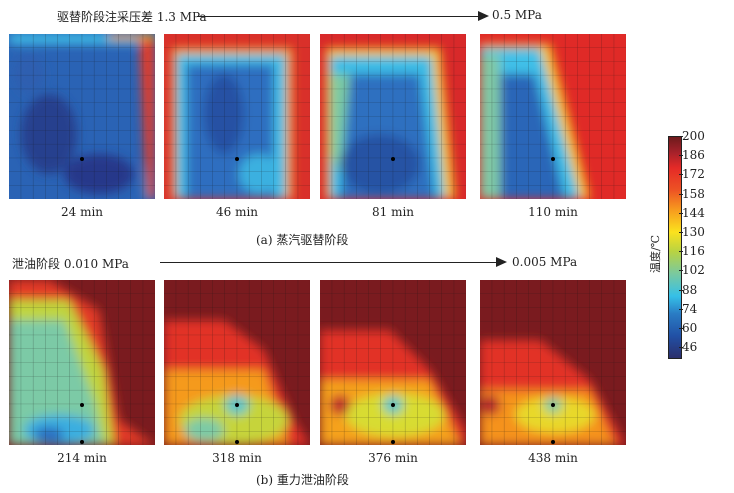  Describe the element at coordinates (692, 136) in the screenshot. I see `colorbar-tick: 200` at that location.